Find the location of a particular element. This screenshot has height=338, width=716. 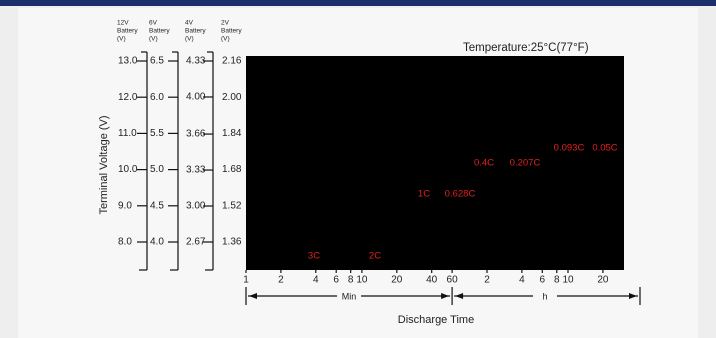

x-tick-label: 40 is located at coordinates (432, 280).